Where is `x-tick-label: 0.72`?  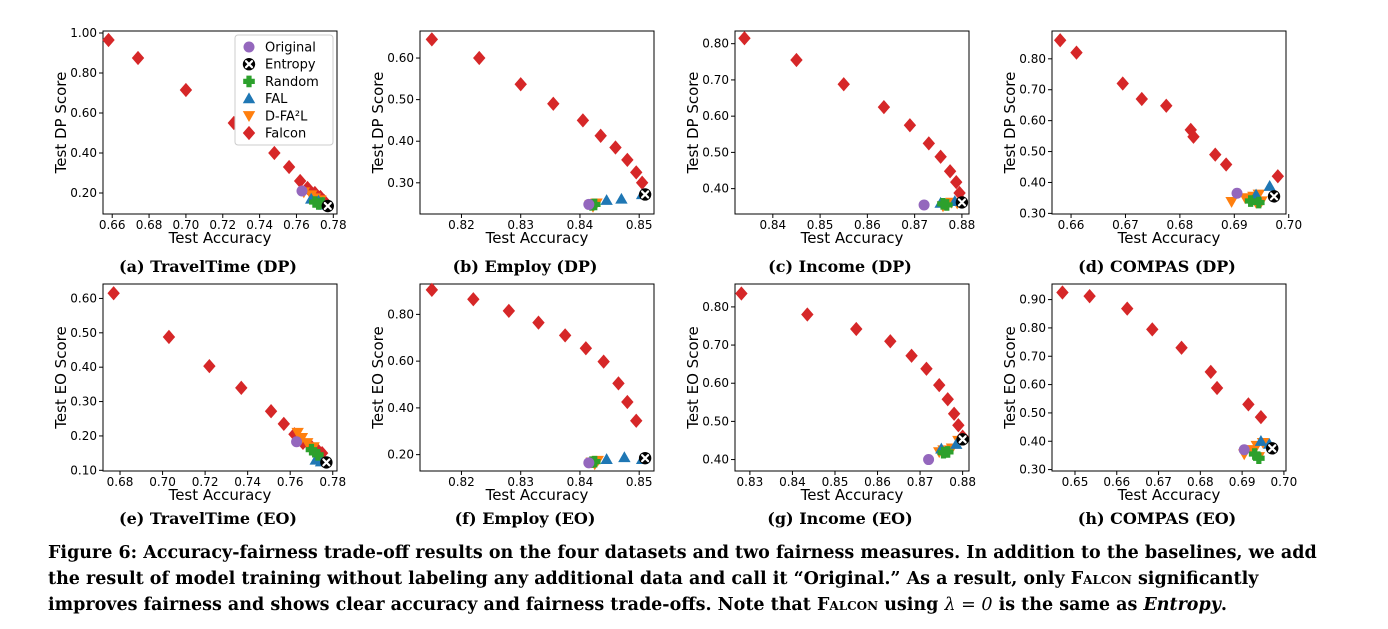
x-tick-label: 0.72 is located at coordinates (205, 482).